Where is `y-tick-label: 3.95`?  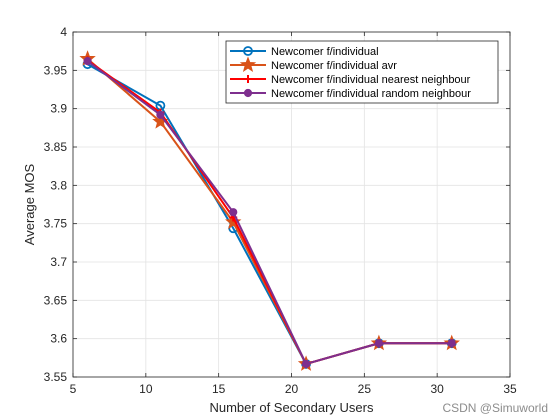 y-tick-label: 3.95 is located at coordinates (56, 70).